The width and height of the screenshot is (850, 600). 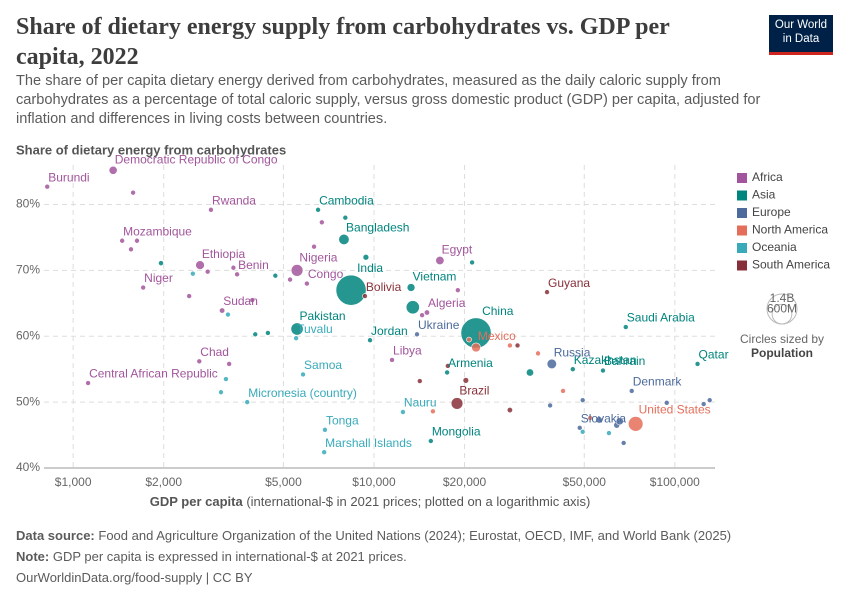 I want to click on legend-item: South America, so click(x=783, y=265).